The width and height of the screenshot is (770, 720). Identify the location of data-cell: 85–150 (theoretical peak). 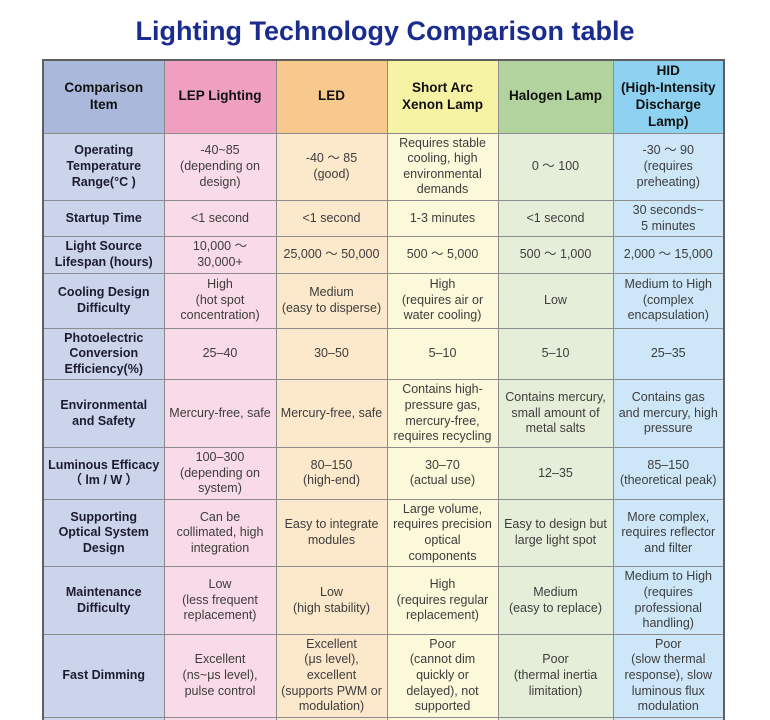
(668, 473).